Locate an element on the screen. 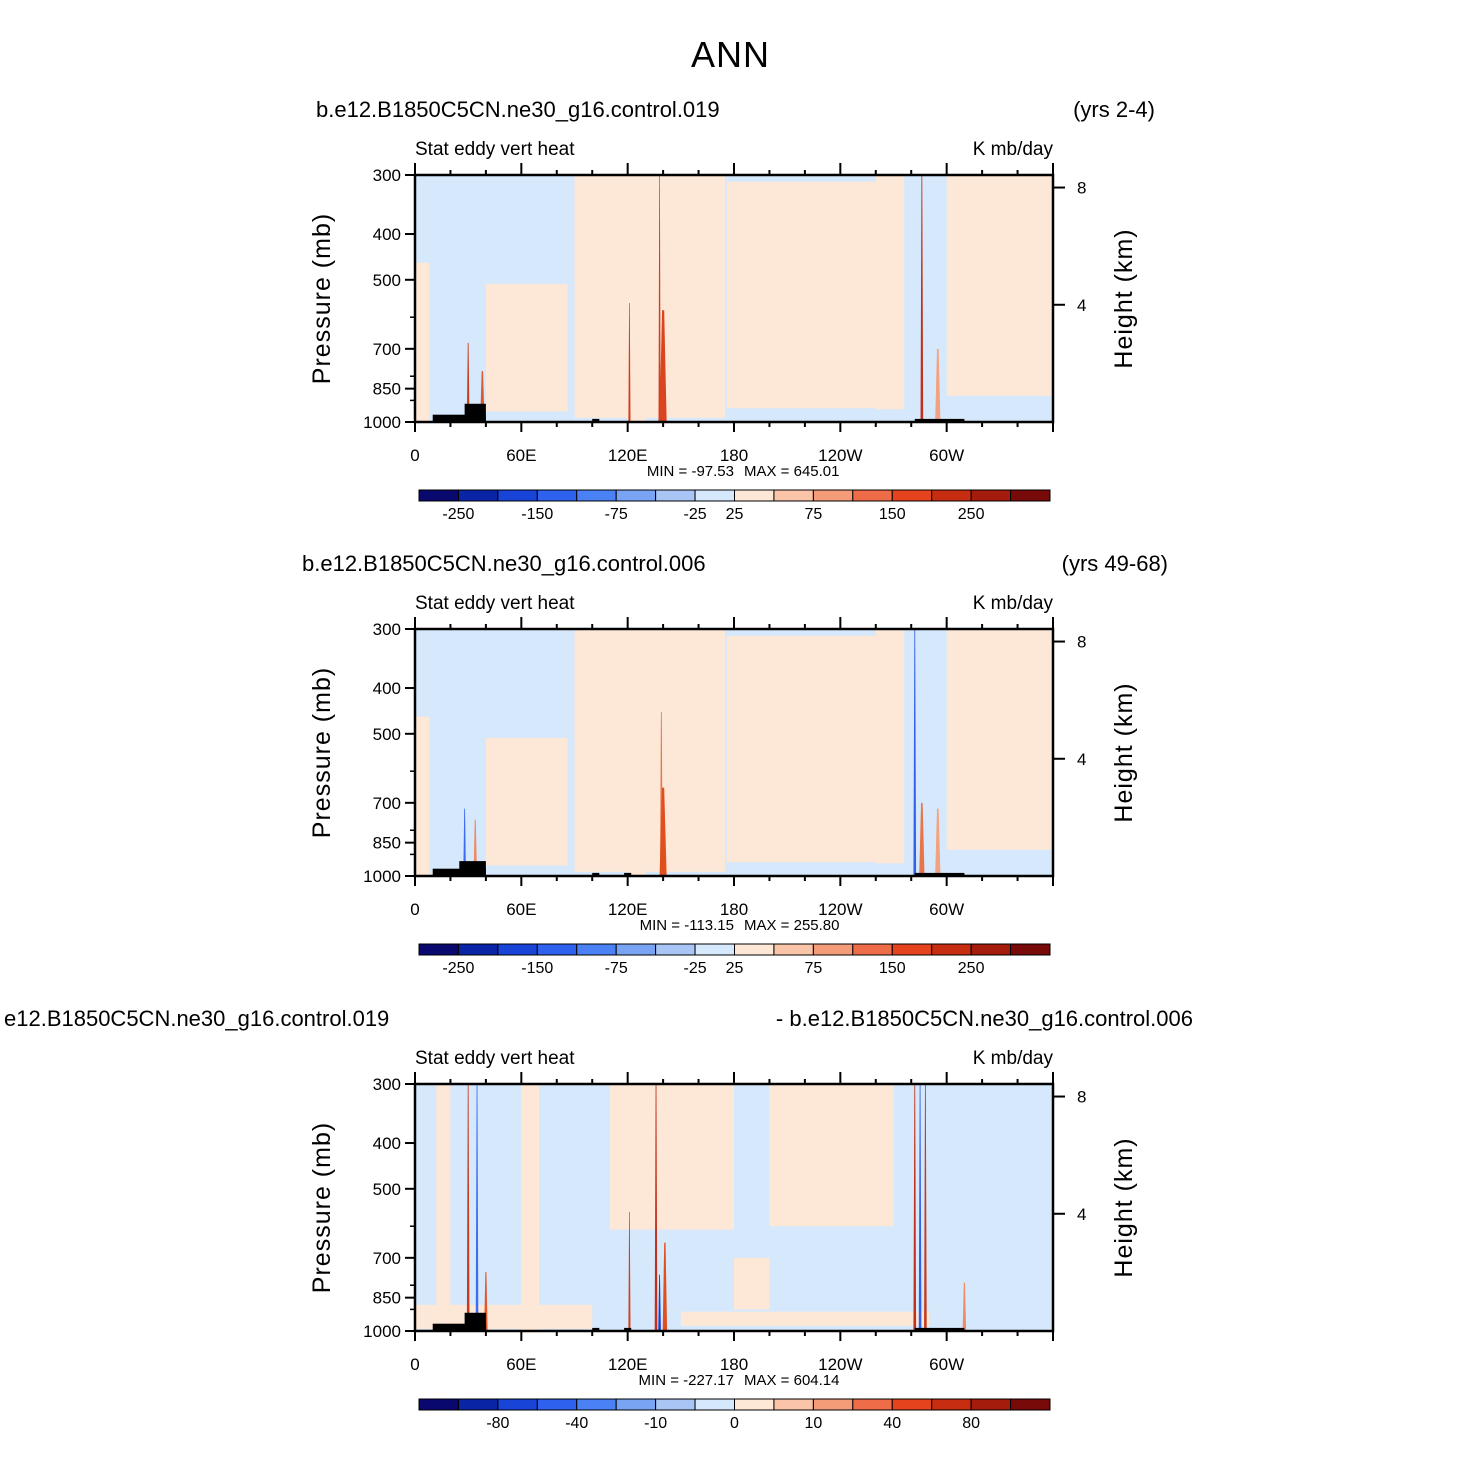 The height and width of the screenshot is (1459, 1461). y-axis-label: Pressure (mb) is located at coordinates (322, 752).